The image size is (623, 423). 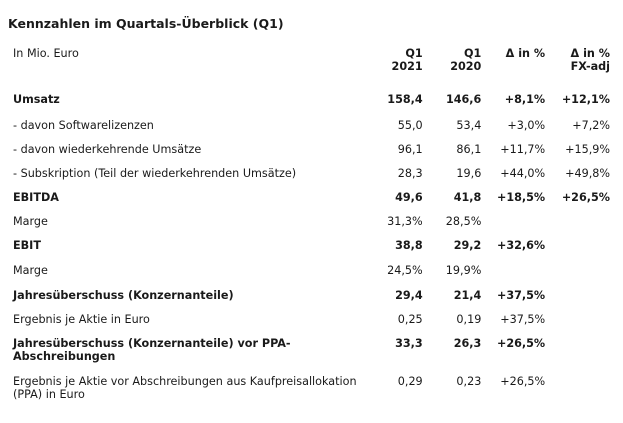 I want to click on row-label: Ergebnis je Aktie in Euro, so click(x=81, y=319).